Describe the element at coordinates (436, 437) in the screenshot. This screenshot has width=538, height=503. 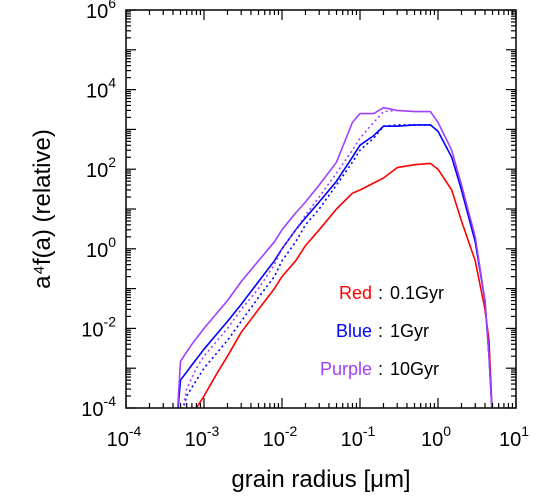
I see `x-tick-label: 10⁰` at that location.